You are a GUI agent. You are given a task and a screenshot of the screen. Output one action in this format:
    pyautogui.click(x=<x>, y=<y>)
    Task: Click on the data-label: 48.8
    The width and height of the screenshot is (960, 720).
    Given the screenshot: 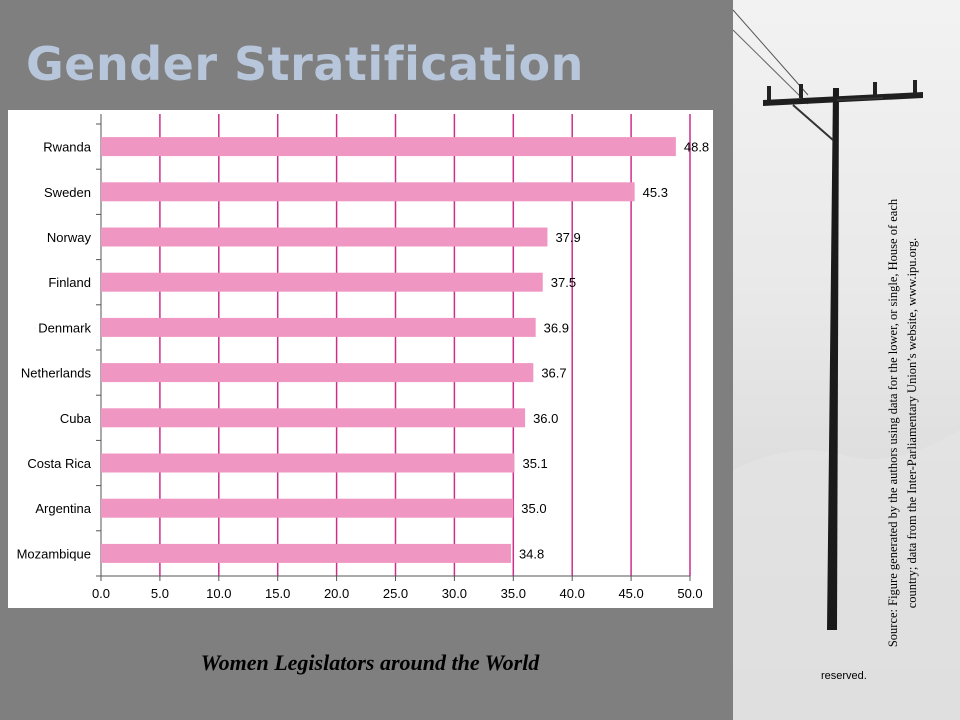 What is the action you would take?
    pyautogui.click(x=696, y=147)
    